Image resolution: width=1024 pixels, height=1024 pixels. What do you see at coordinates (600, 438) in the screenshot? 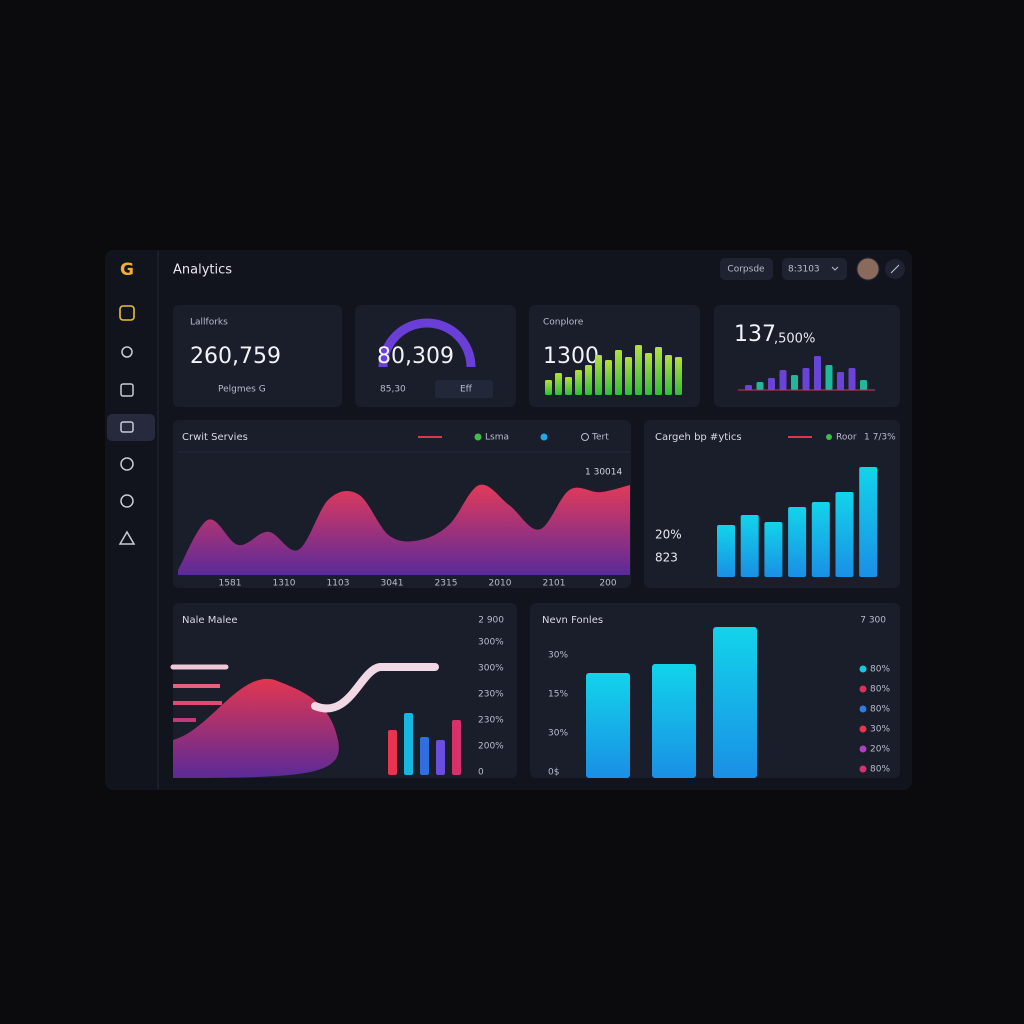
I see `legend-label: Tert` at bounding box center [600, 438].